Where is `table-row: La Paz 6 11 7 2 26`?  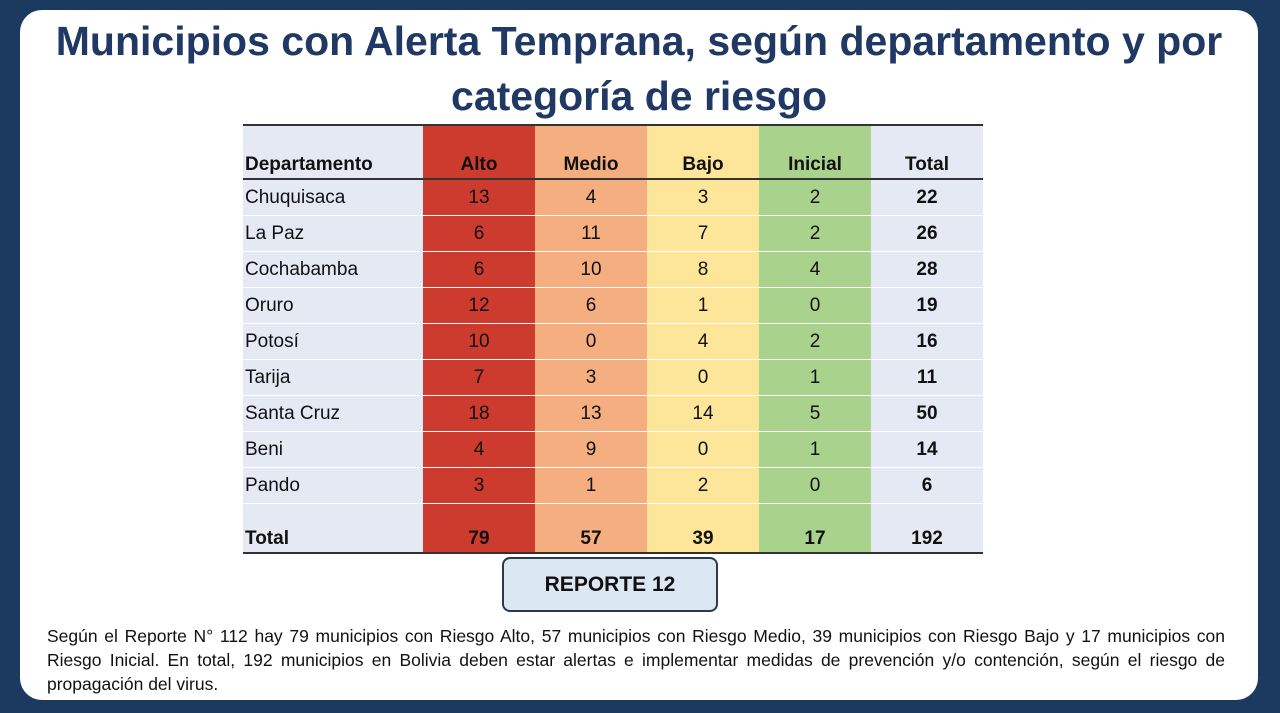 table-row: La Paz 6 11 7 2 26 is located at coordinates (613, 233).